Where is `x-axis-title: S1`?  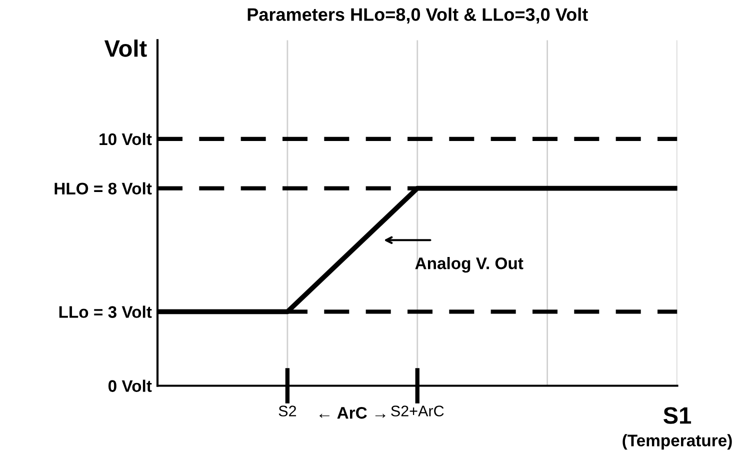
x-axis-title: S1 is located at coordinates (677, 415).